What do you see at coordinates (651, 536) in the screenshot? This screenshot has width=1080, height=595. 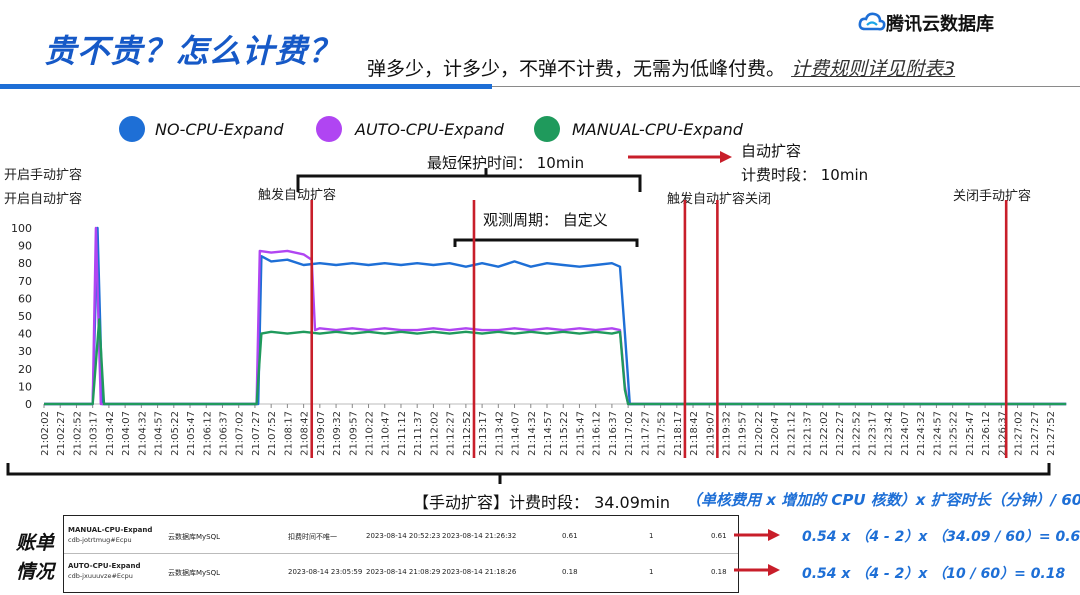 I see `bill-qty: 1` at bounding box center [651, 536].